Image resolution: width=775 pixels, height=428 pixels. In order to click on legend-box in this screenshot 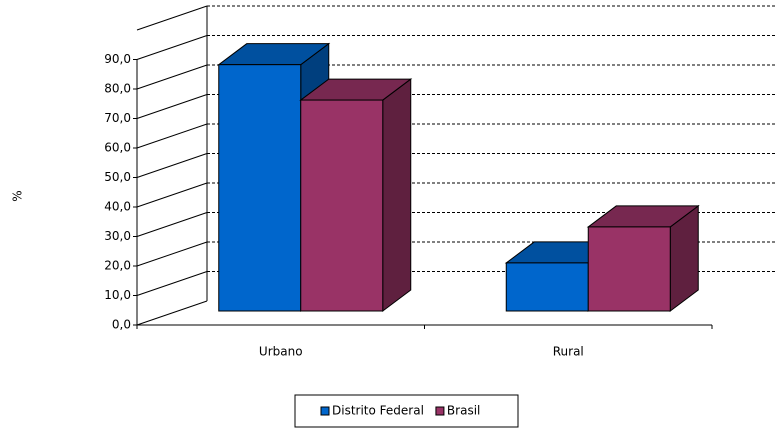, I will do `click(406, 411)`.